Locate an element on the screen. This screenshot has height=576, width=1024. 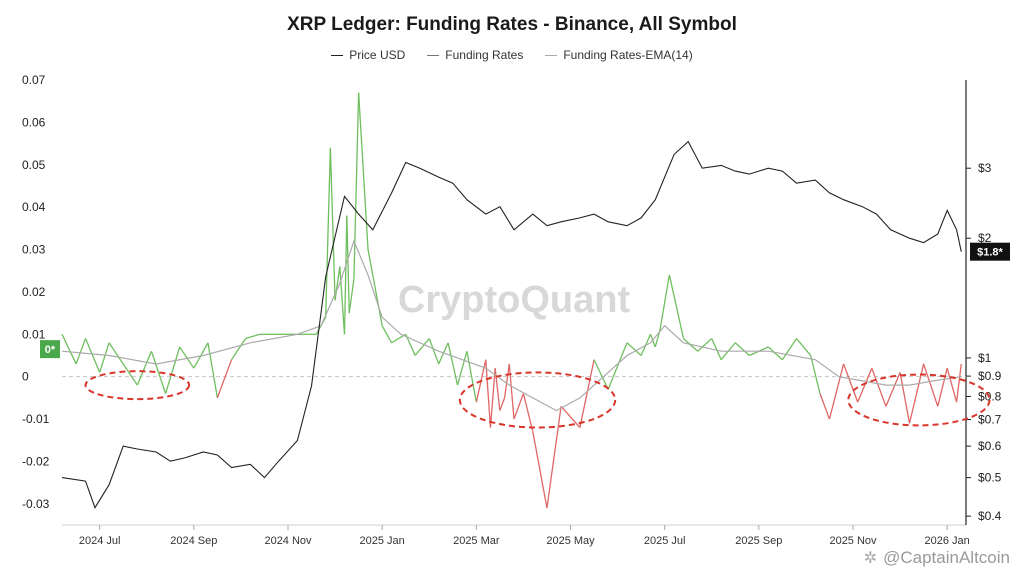
credit-text: @CaptainAltcoin is located at coordinates (946, 557).